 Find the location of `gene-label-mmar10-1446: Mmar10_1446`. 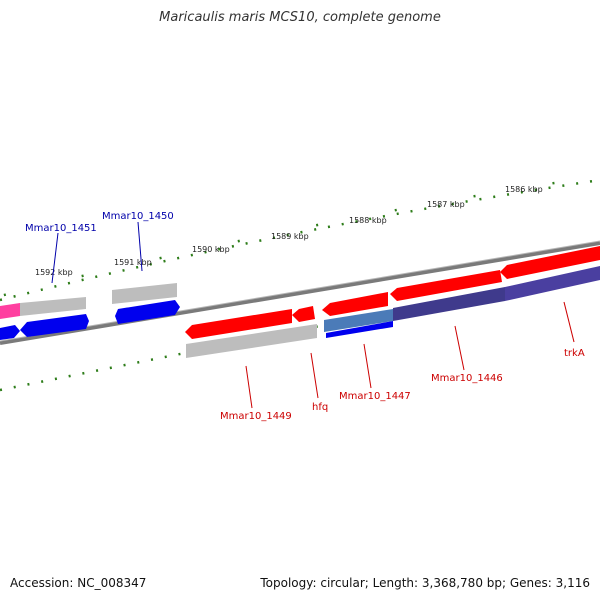

gene-label-mmar10-1446: Mmar10_1446 is located at coordinates (467, 378).